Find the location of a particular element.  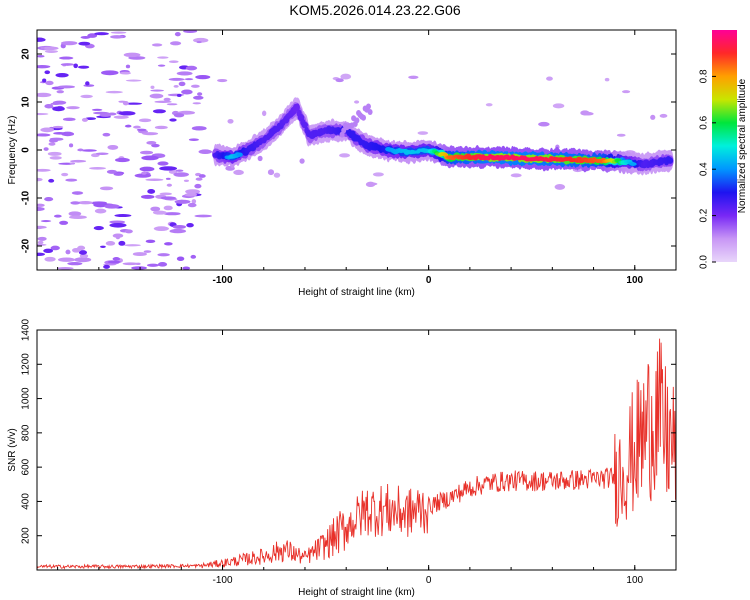

bottom-y-tick-label: 400 is located at coordinates (26, 501).